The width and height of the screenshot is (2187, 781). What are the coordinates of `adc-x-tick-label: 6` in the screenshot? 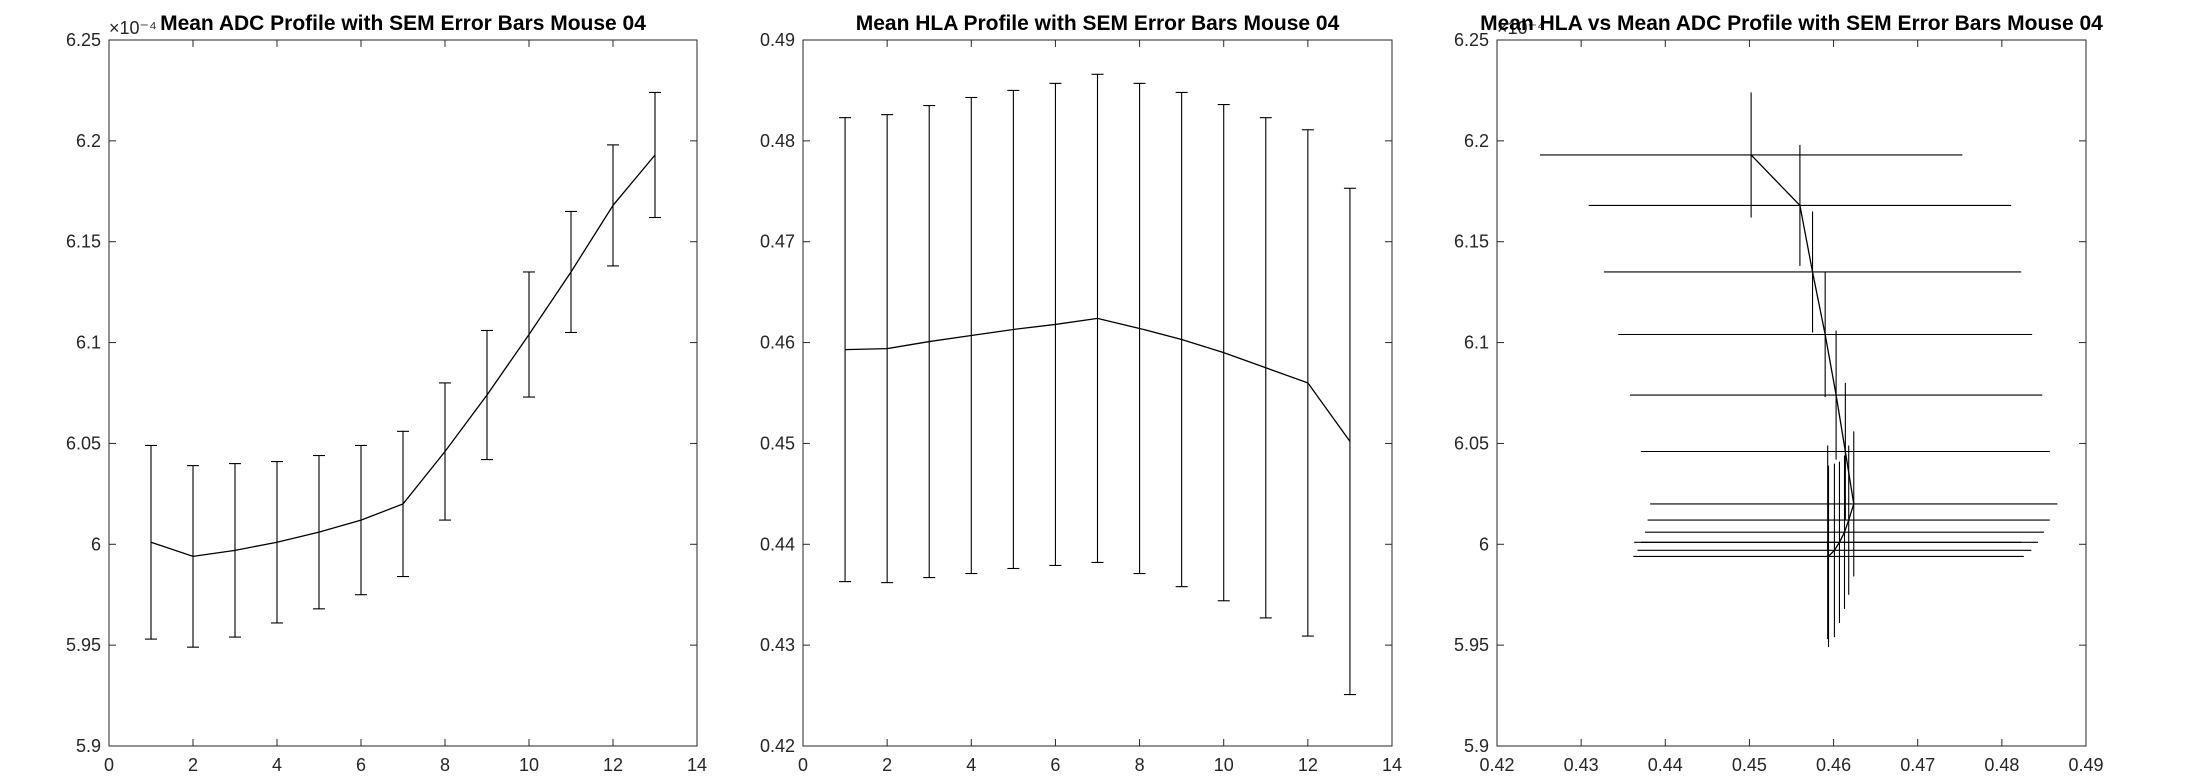 It's located at (361, 765).